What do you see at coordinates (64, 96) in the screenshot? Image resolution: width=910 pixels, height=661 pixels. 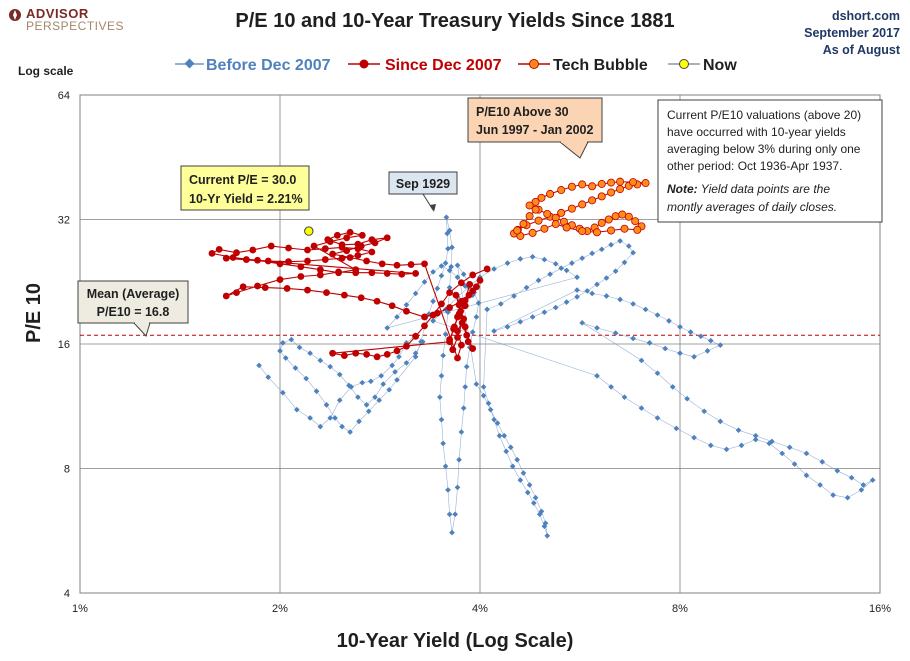 I see `y-tick-label: 64` at bounding box center [64, 96].